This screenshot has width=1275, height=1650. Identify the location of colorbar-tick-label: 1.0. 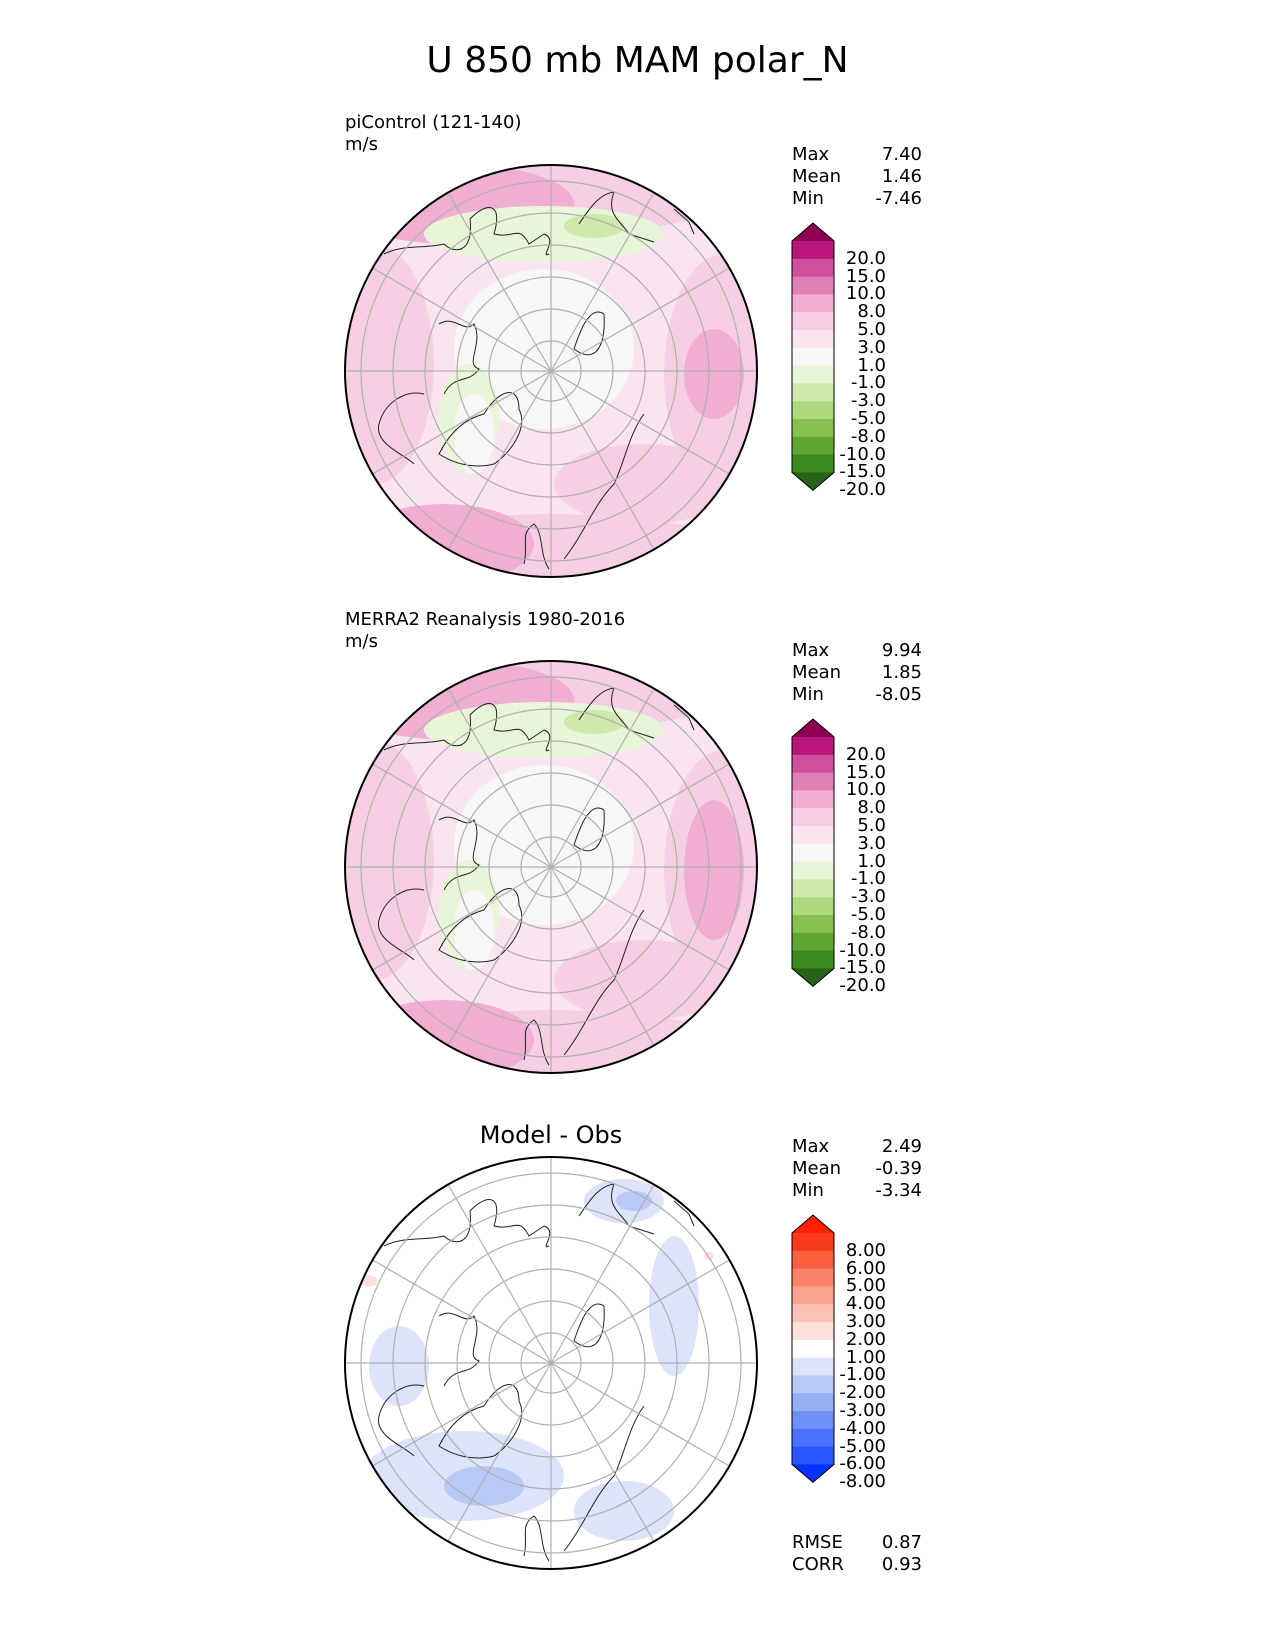
(871, 365).